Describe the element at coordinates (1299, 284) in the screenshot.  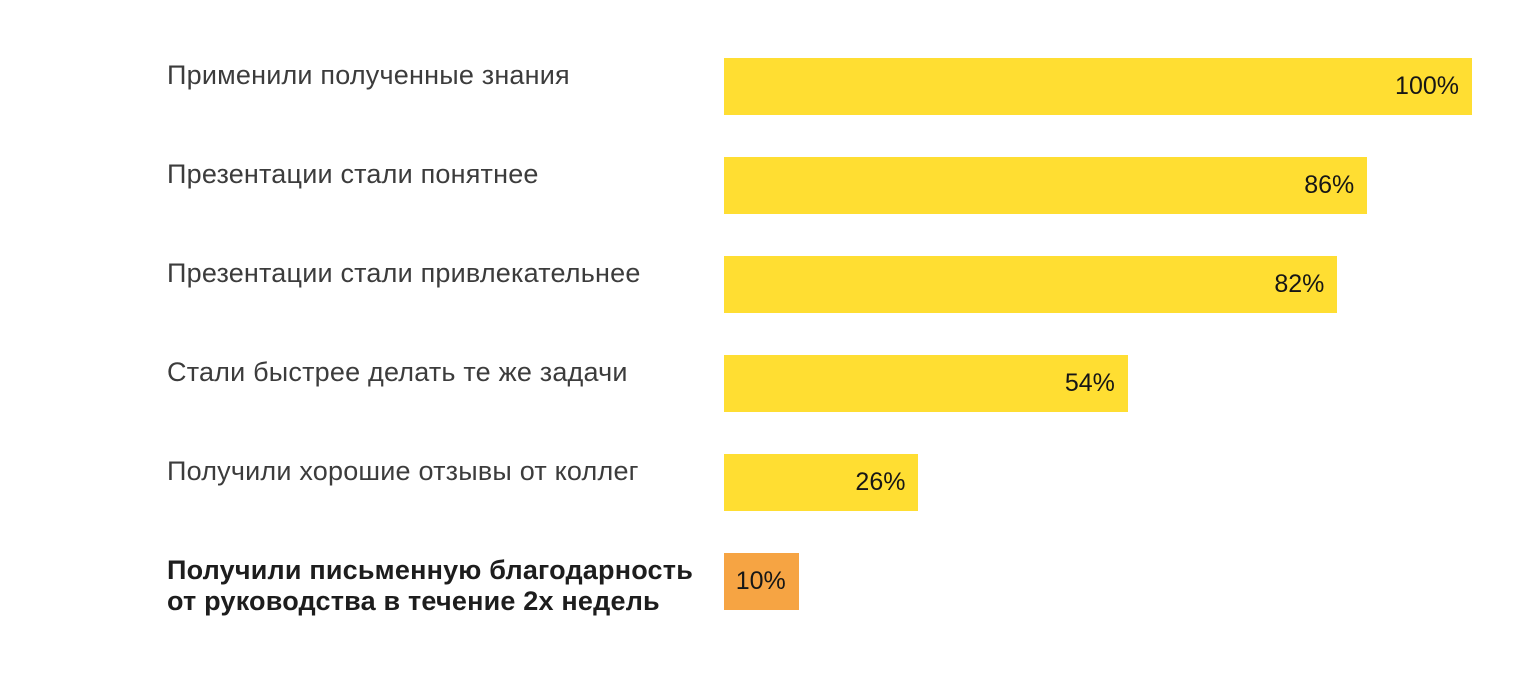
I see `bar-value-label: 82%` at that location.